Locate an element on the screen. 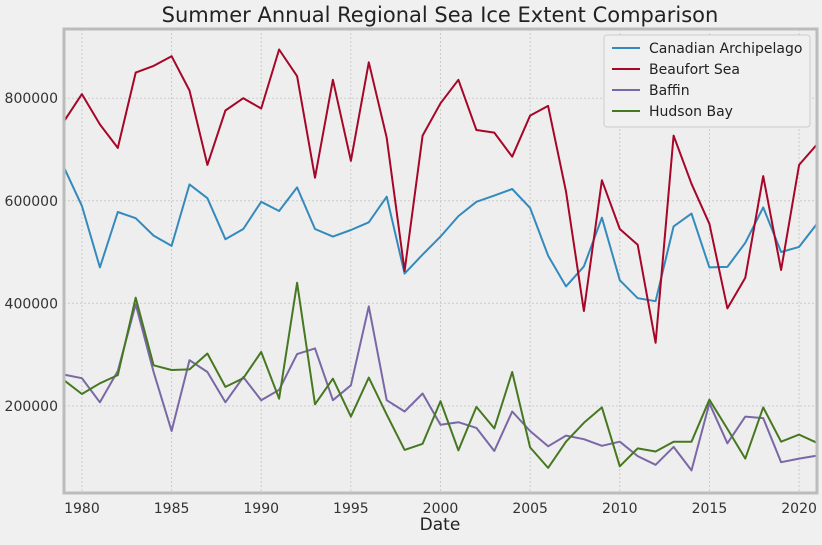 The image size is (822, 545). legend-entry-label: Beaufort Sea is located at coordinates (694, 70).